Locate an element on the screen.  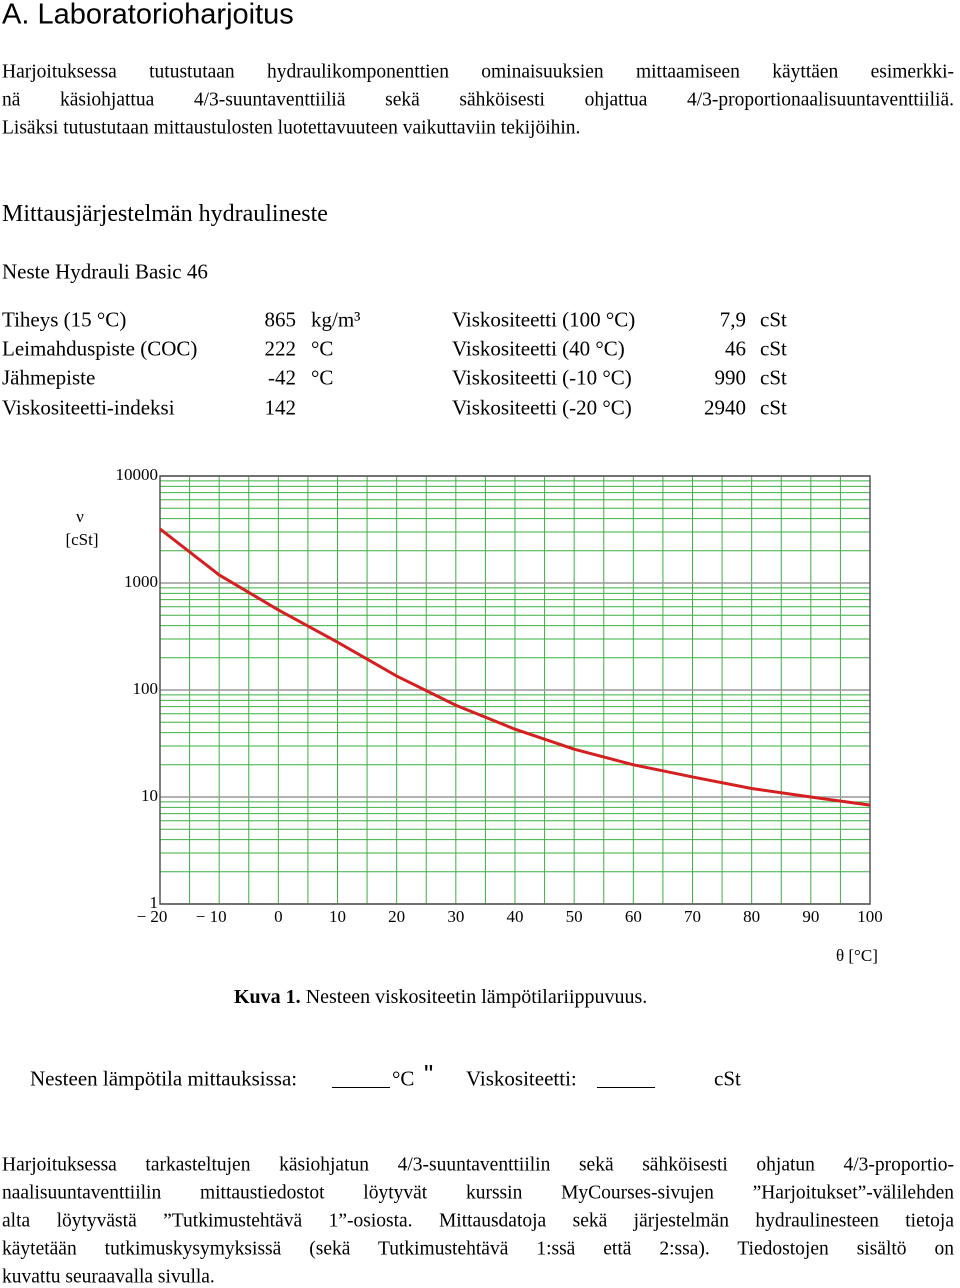
x-tick-label: 10 is located at coordinates (337, 916).